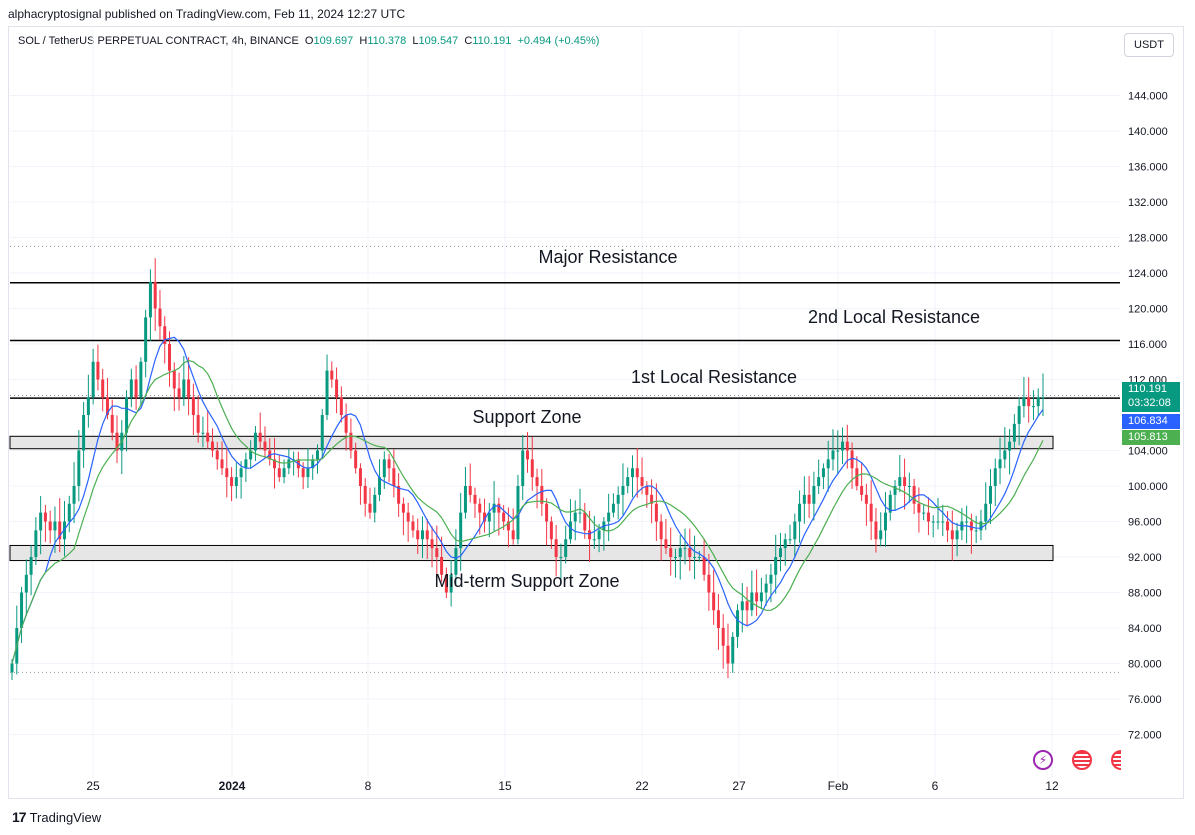 The image size is (1195, 835). What do you see at coordinates (1147, 345) in the screenshot?
I see `y-tick-label: 116.000` at bounding box center [1147, 345].